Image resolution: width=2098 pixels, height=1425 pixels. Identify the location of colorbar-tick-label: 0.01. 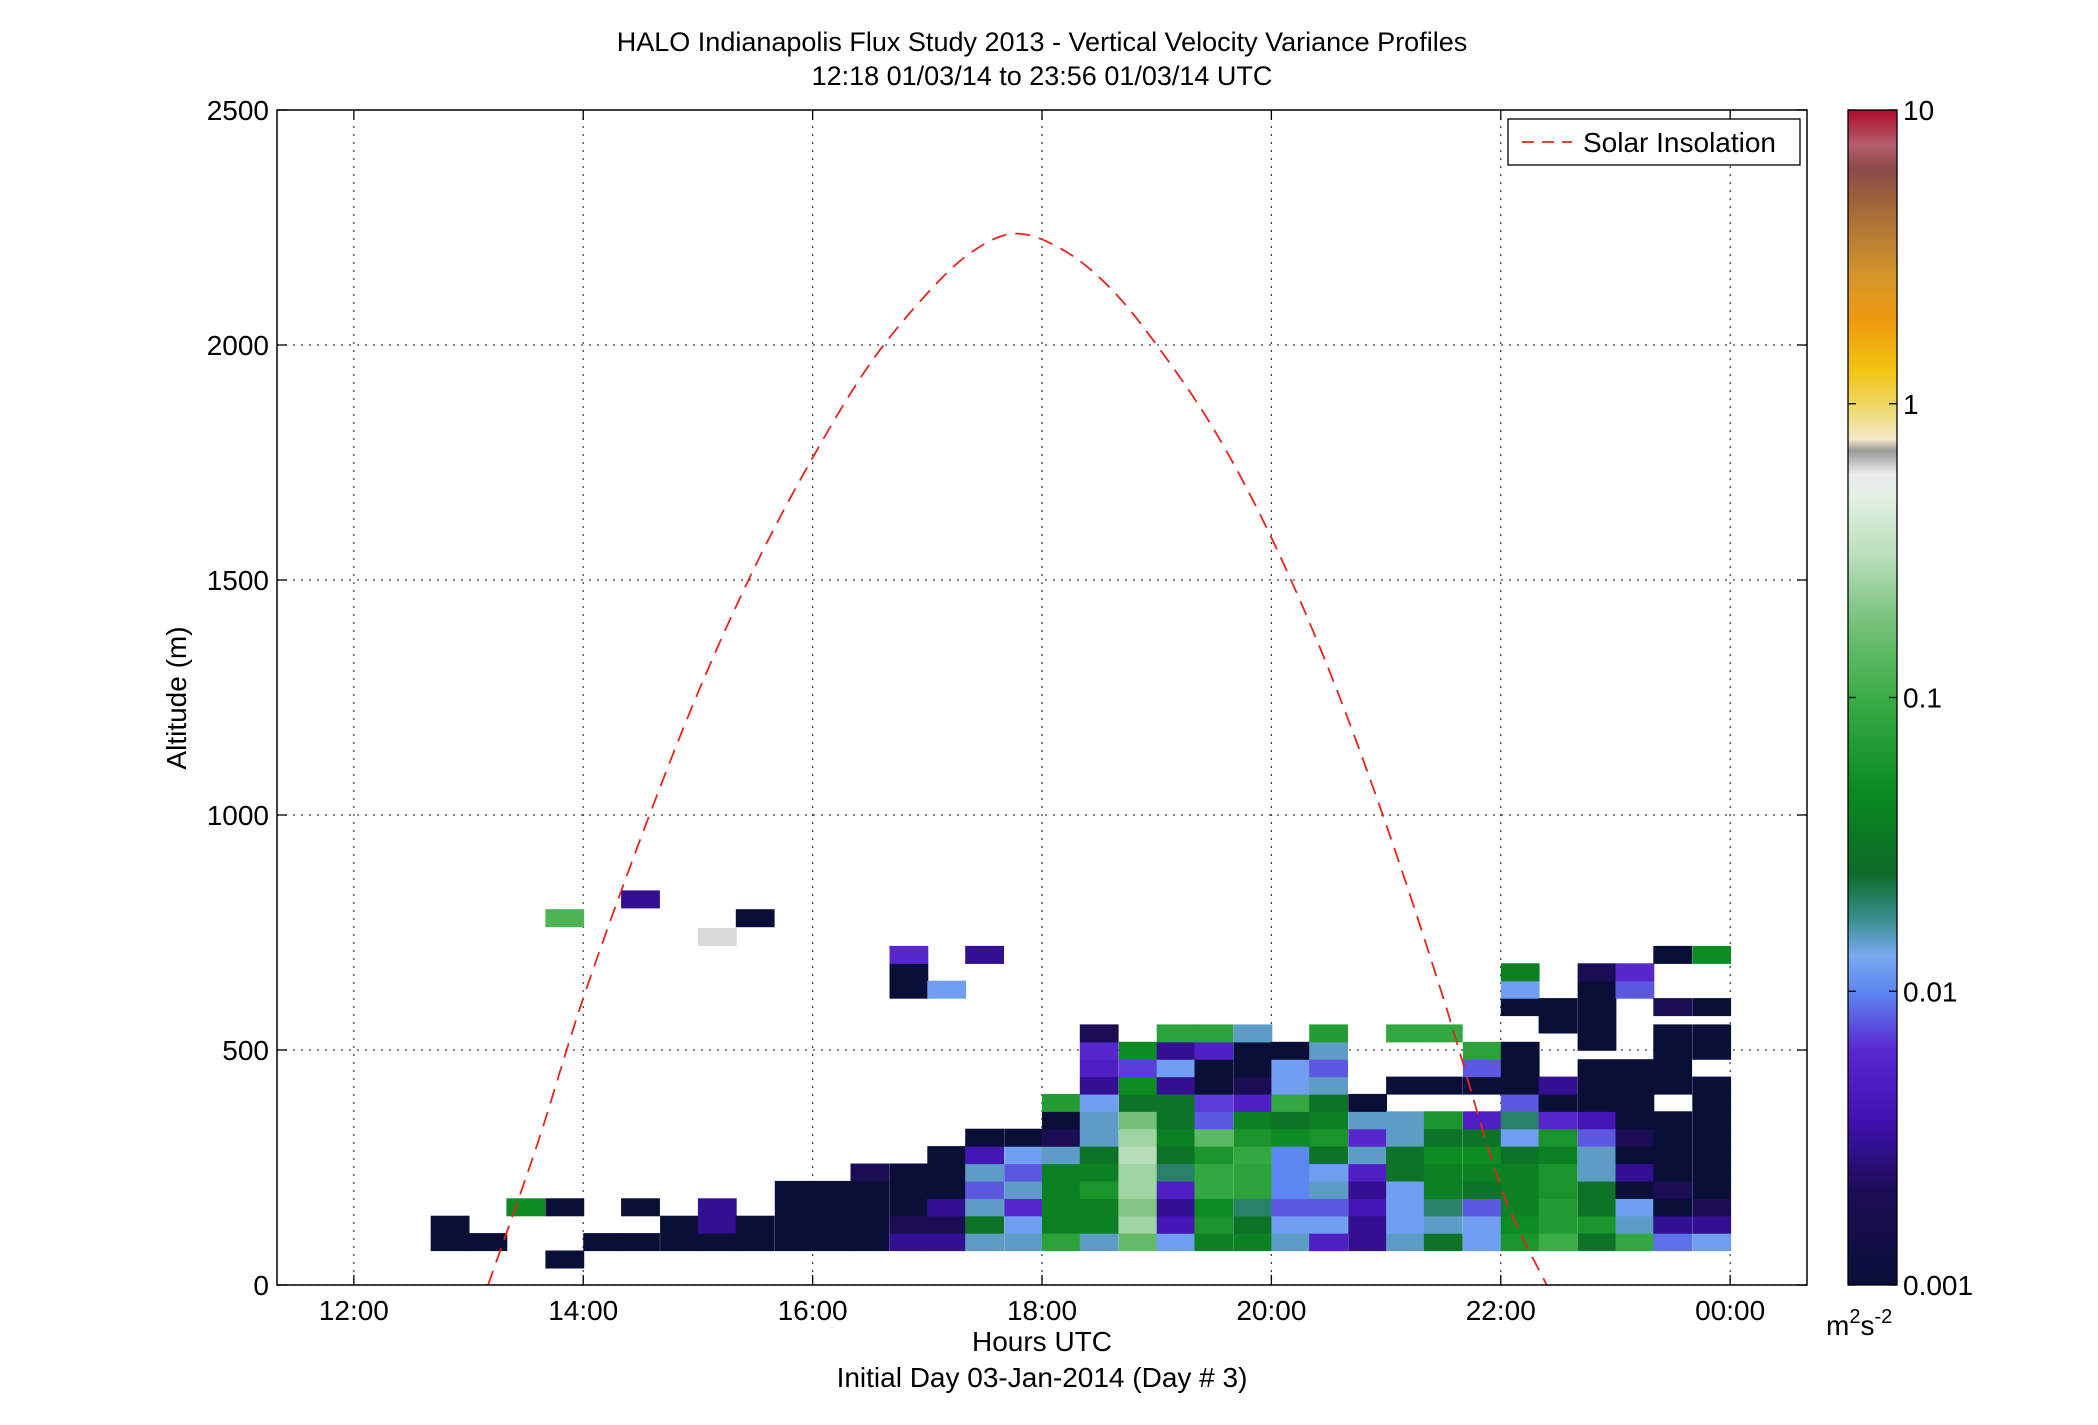
(1930, 991).